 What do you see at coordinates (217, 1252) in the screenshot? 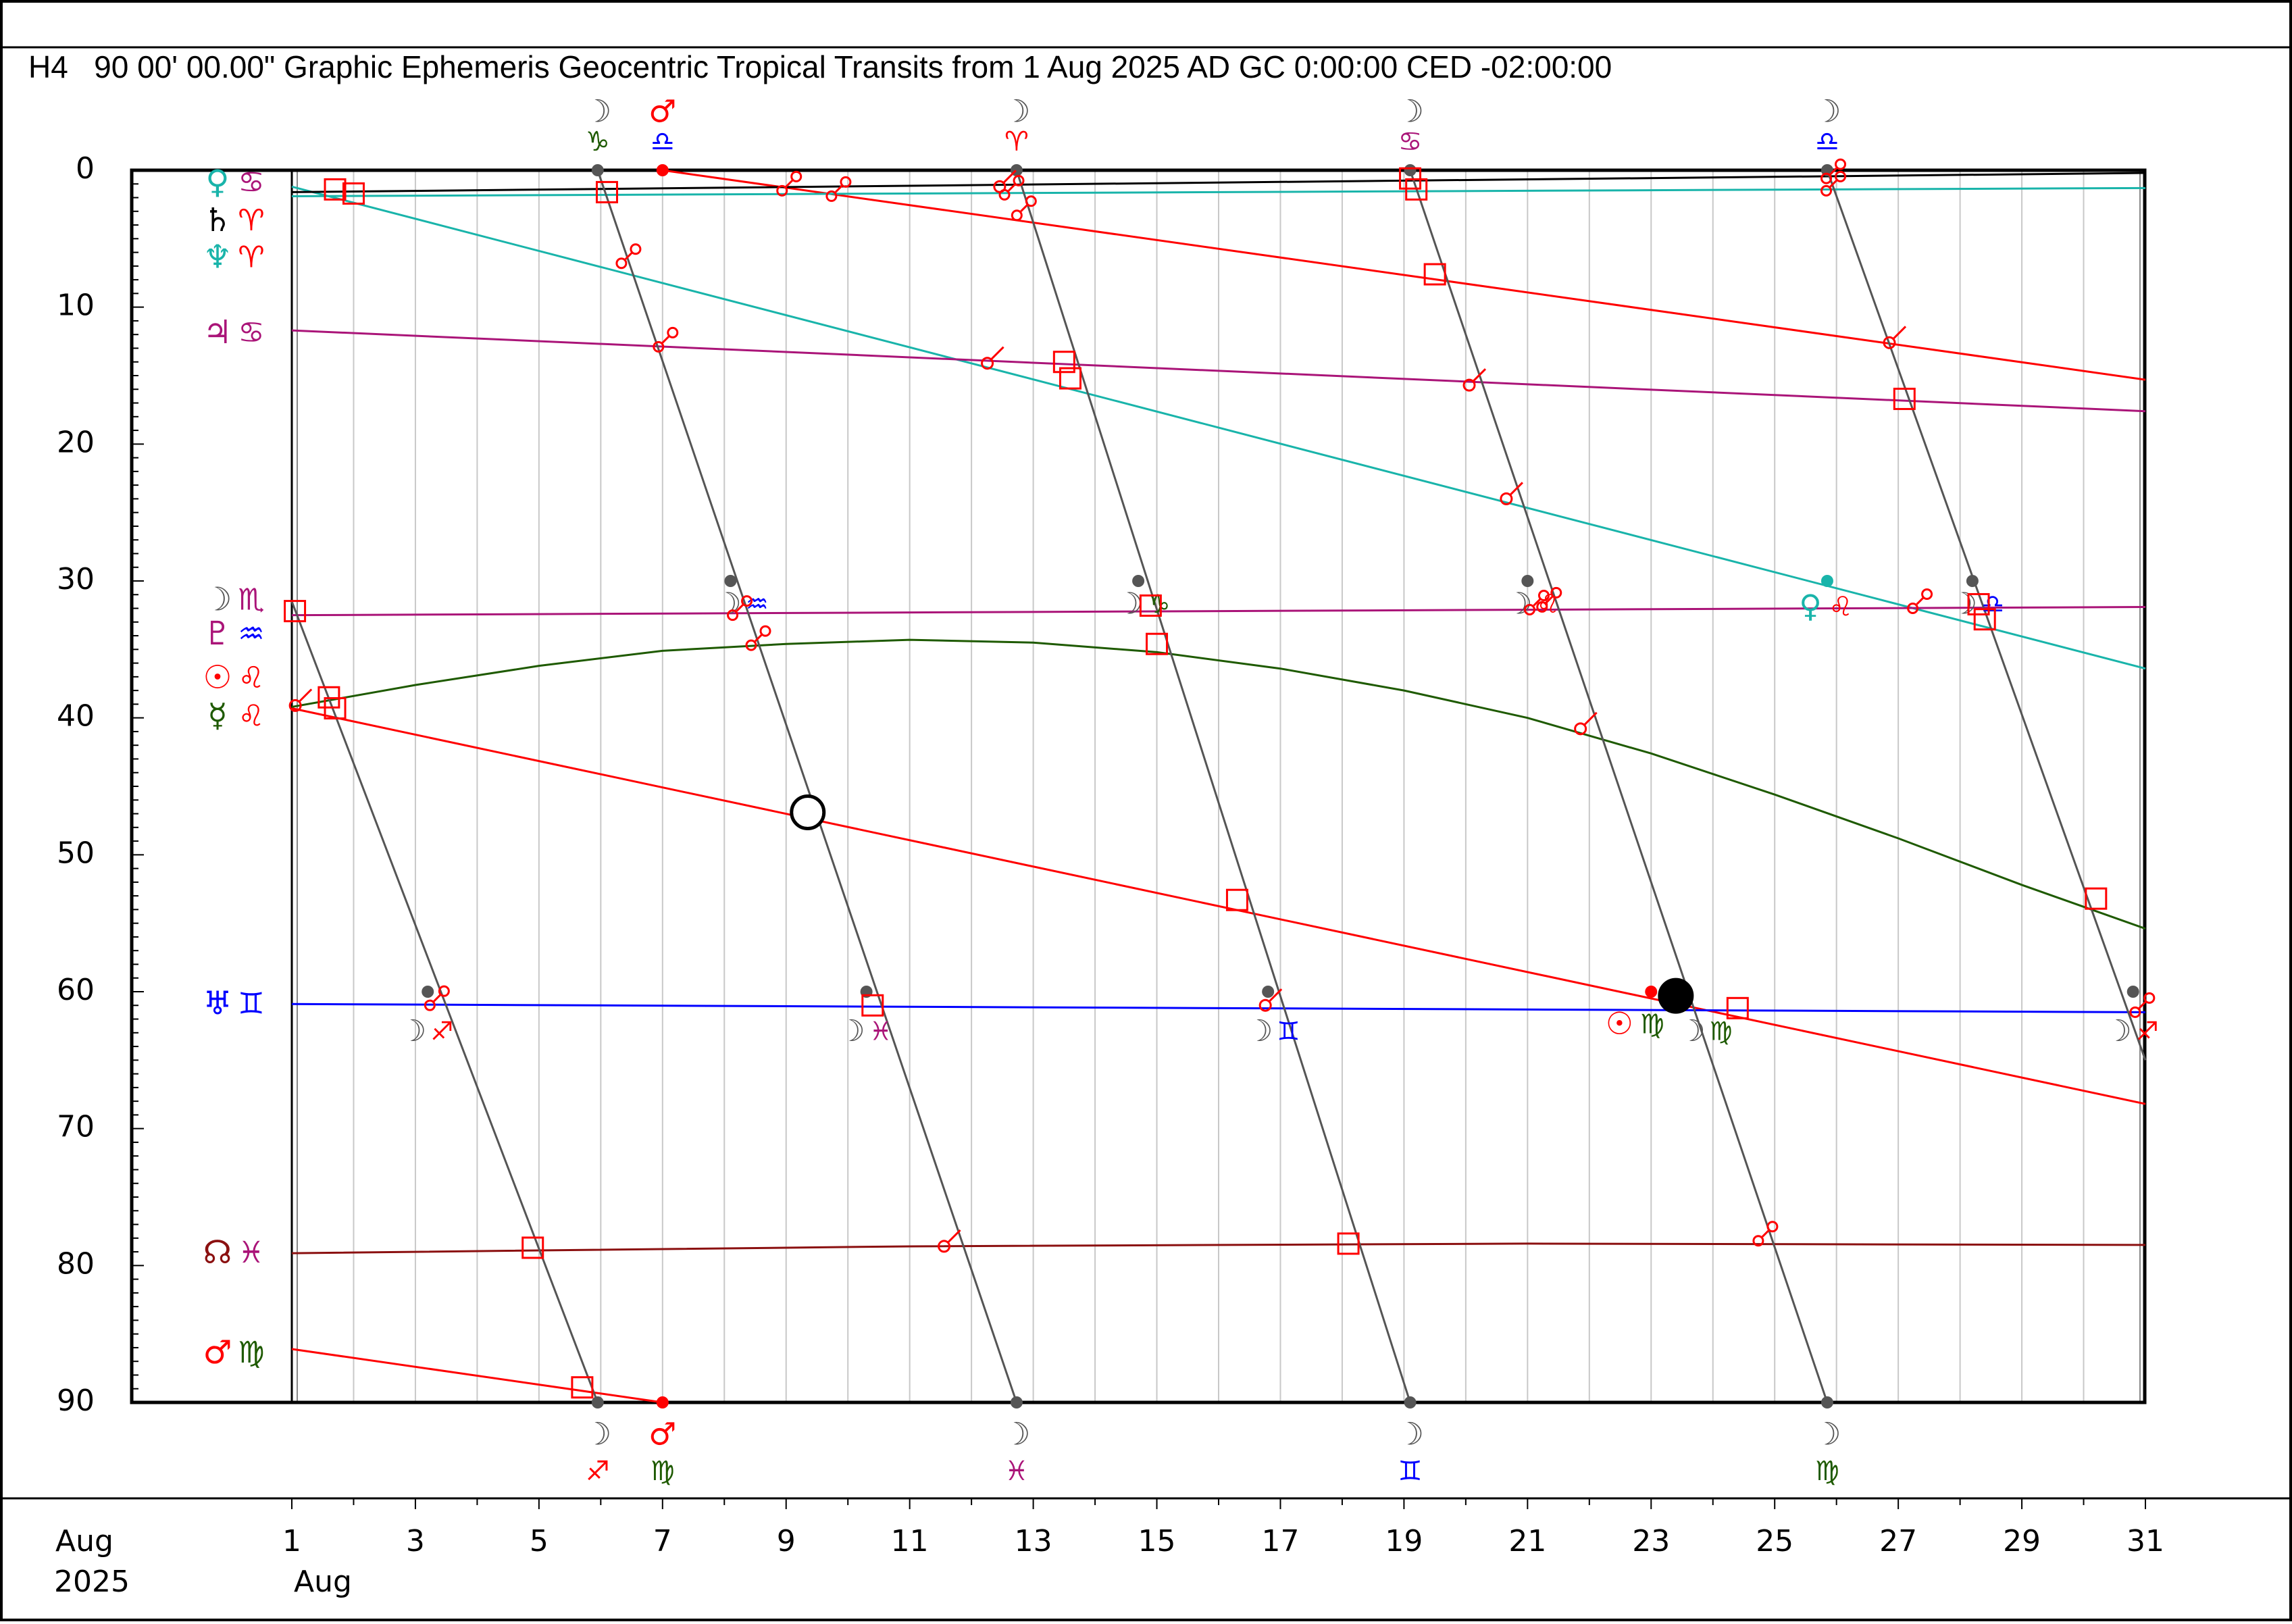
I see `left-planet-glyph: ☊` at bounding box center [217, 1252].